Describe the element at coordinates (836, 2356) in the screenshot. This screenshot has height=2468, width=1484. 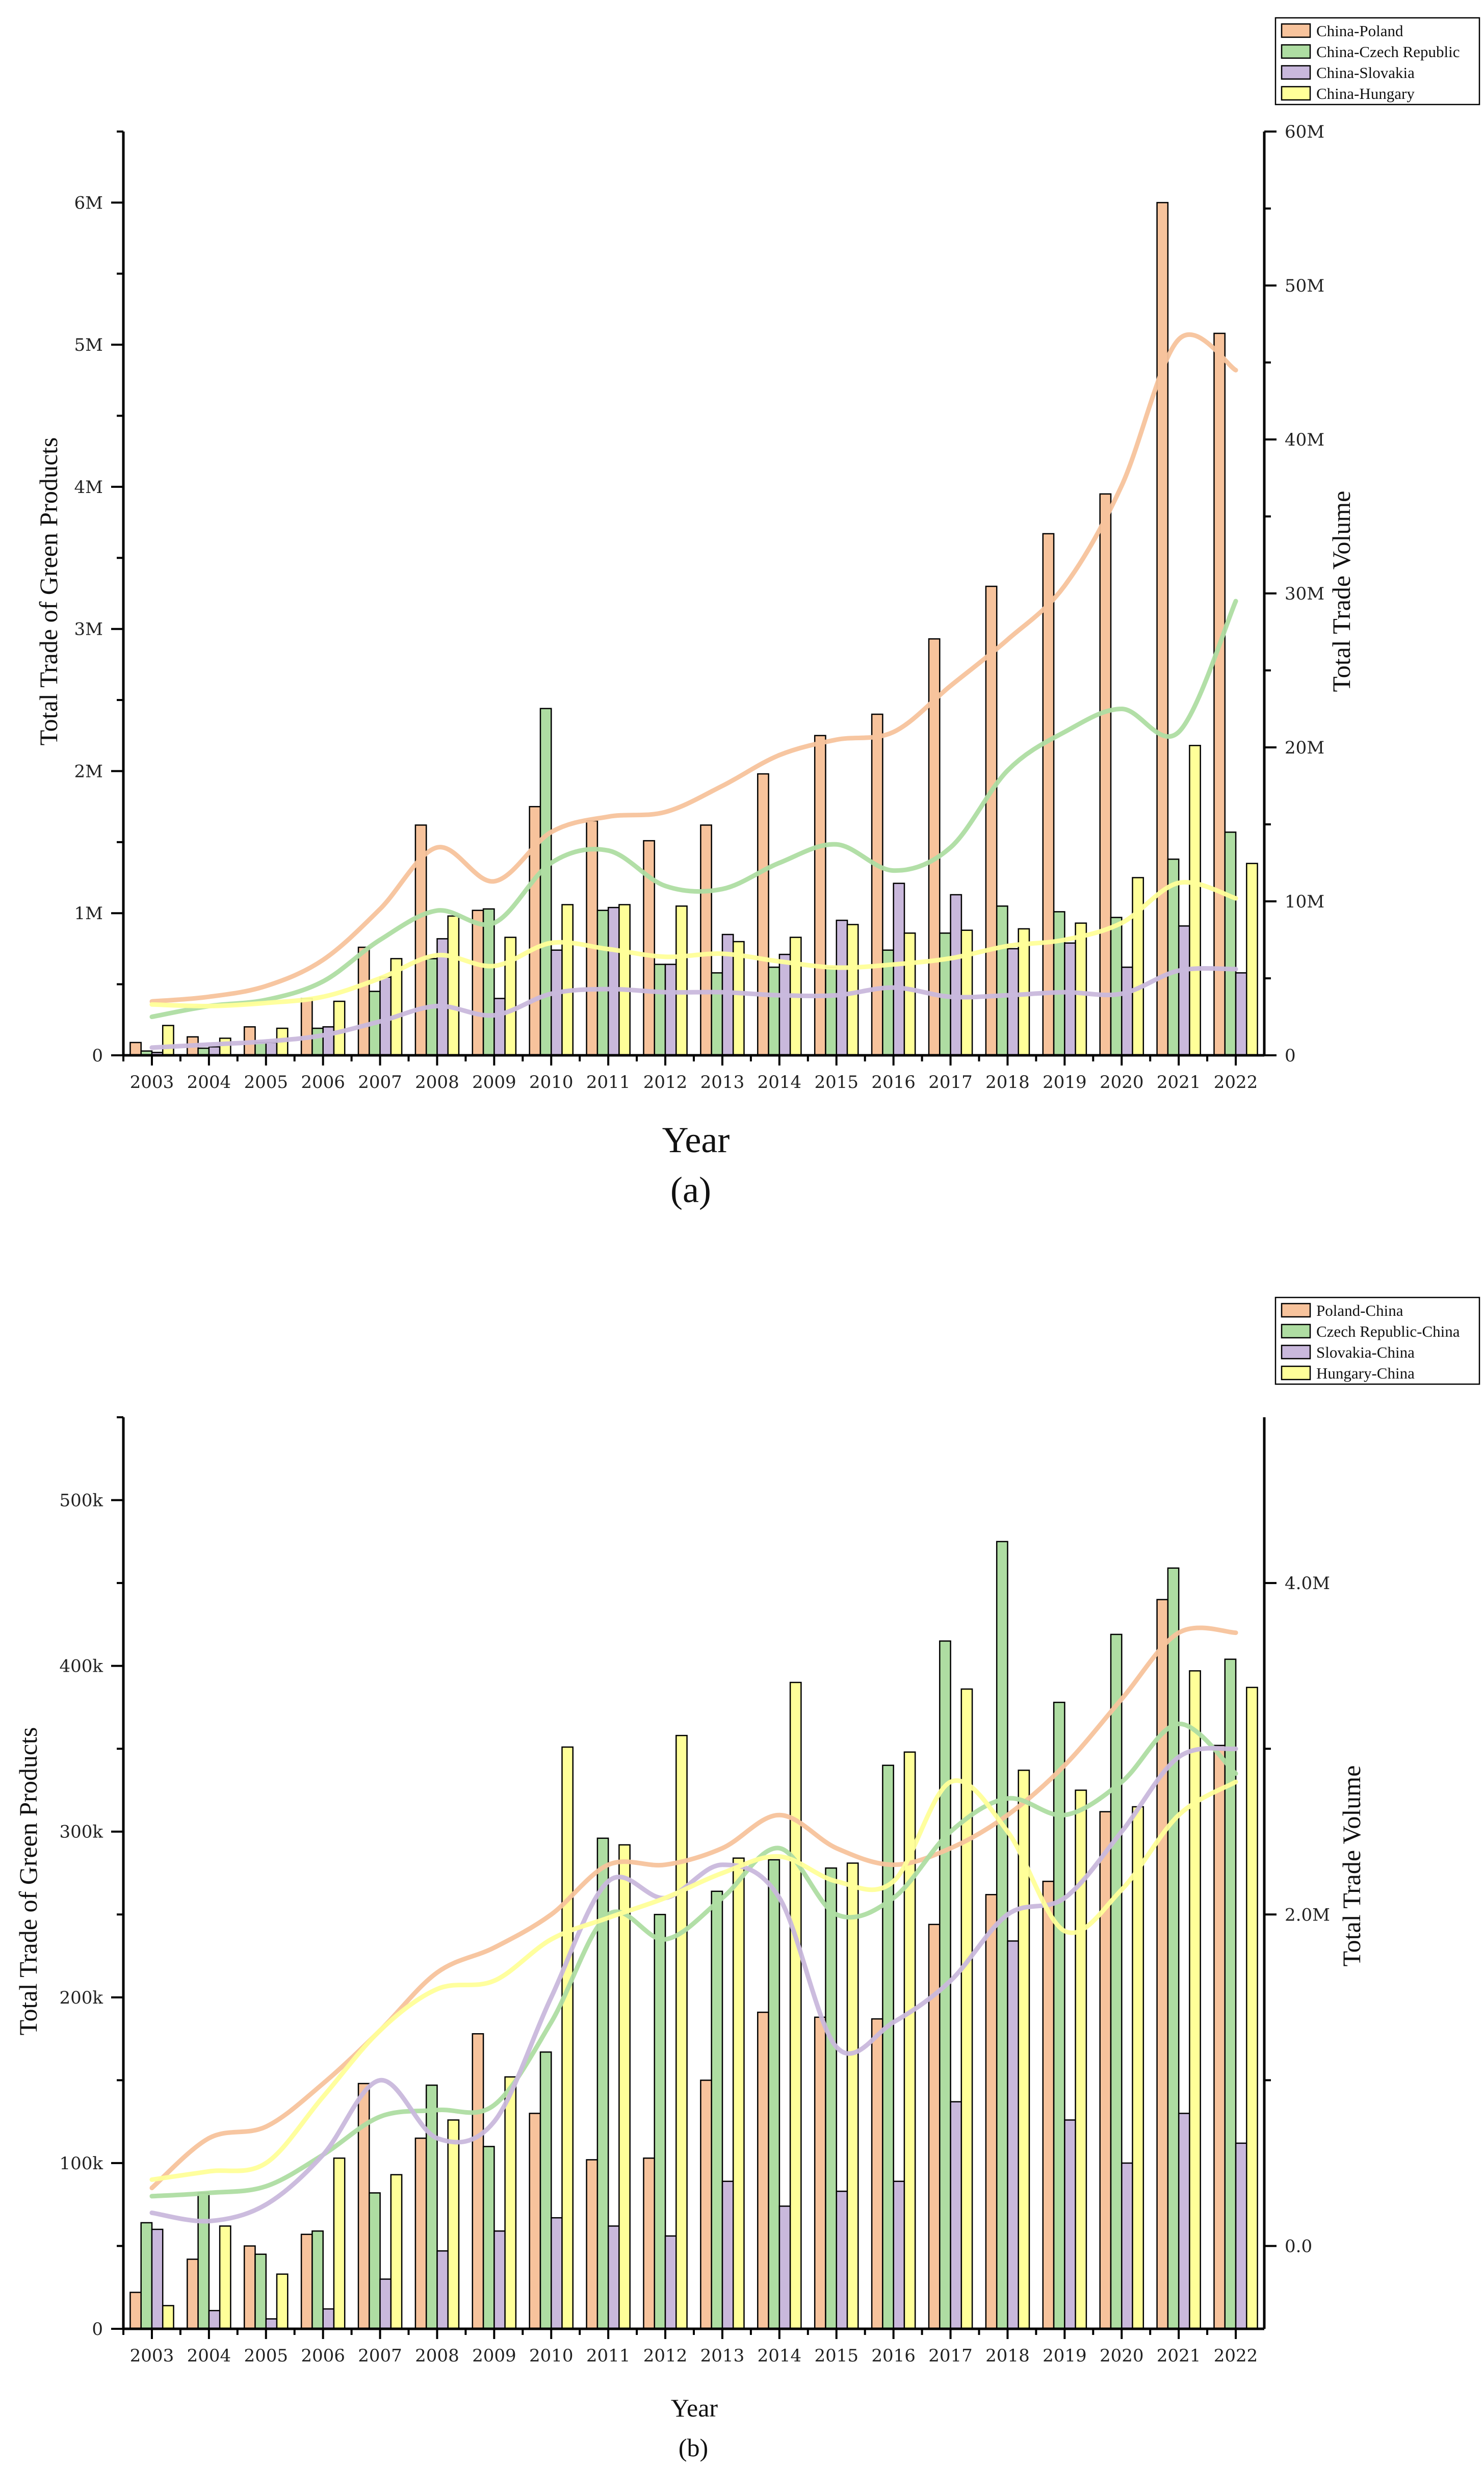
I see `x-tick-label-2015: 2015` at that location.